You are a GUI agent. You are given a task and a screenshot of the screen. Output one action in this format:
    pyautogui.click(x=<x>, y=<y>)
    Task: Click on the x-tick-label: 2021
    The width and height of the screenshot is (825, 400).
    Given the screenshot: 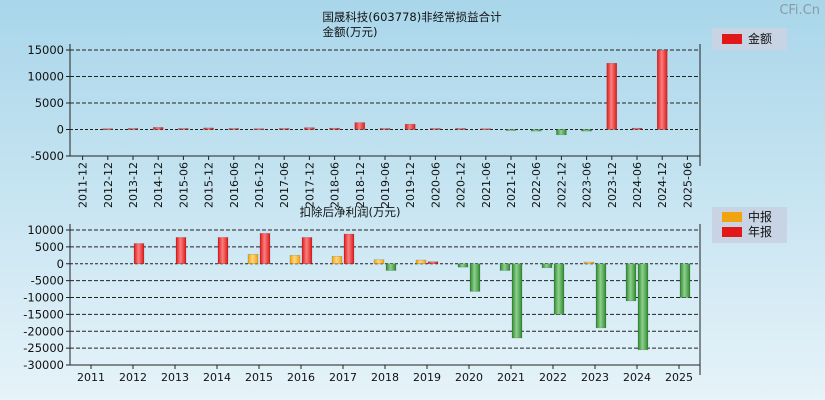 What is the action you would take?
    pyautogui.click(x=511, y=377)
    